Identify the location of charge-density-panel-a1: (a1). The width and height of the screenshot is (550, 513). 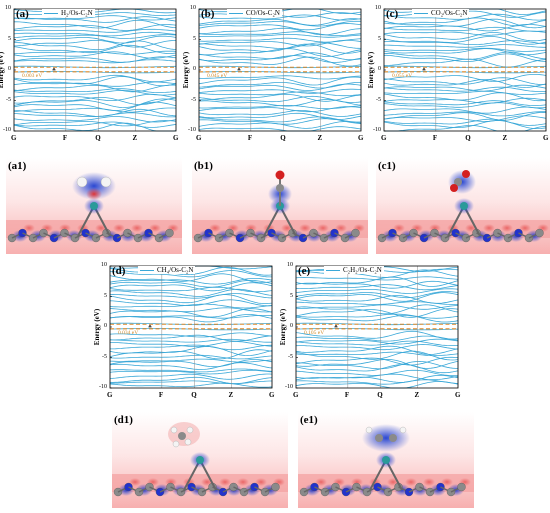
(94, 206).